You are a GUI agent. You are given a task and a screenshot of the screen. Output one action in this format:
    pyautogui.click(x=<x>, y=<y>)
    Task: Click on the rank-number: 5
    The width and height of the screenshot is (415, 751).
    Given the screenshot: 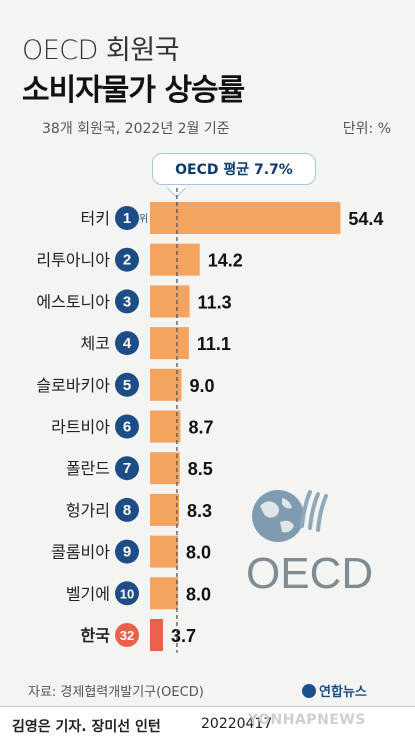 What is the action you would take?
    pyautogui.click(x=127, y=385)
    